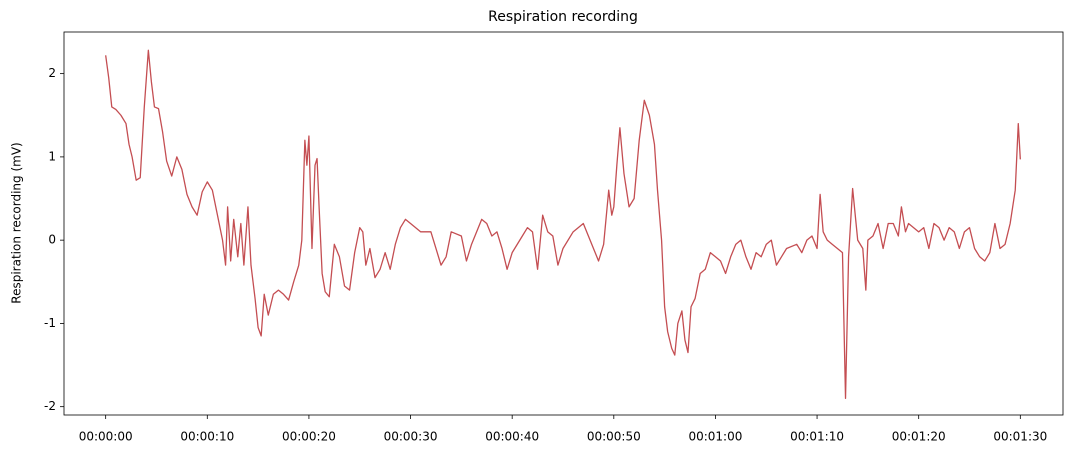 The width and height of the screenshot is (1077, 451). I want to click on y-tick-label: -1, so click(50, 323).